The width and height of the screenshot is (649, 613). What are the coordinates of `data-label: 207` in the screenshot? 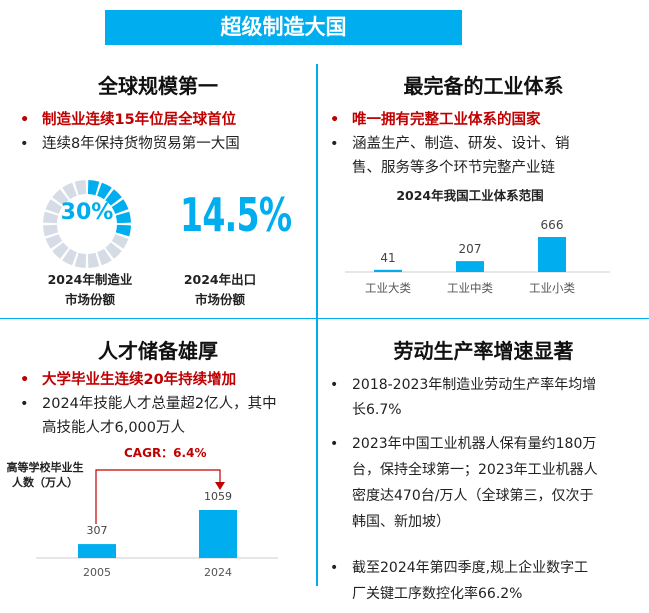 It's located at (470, 249).